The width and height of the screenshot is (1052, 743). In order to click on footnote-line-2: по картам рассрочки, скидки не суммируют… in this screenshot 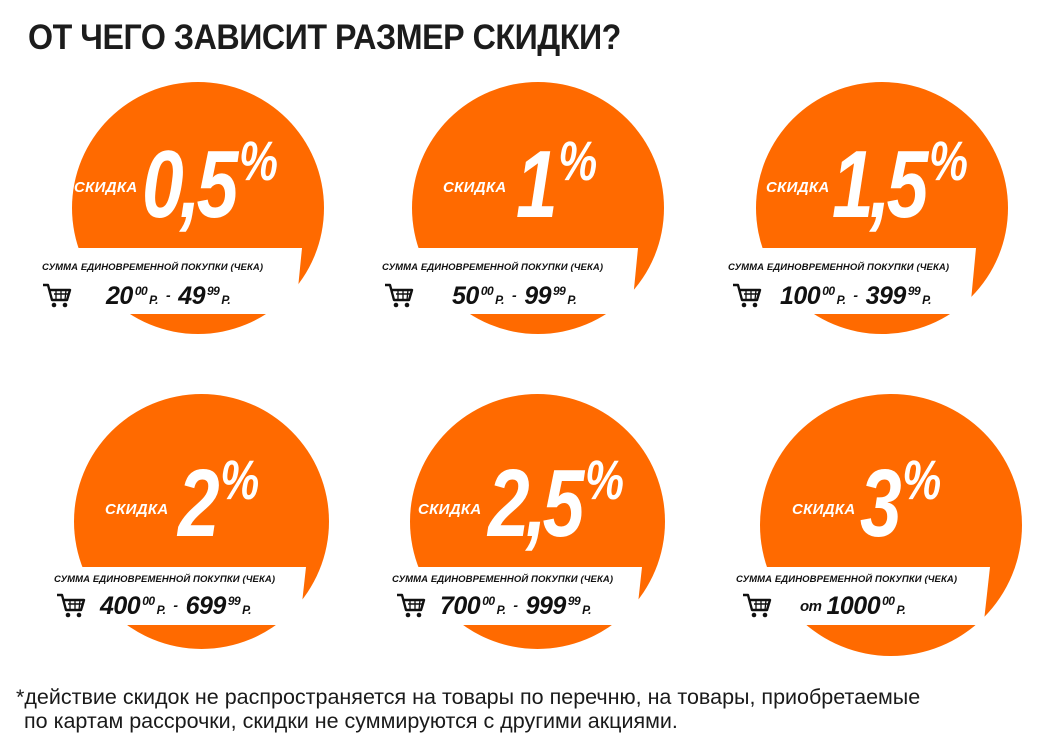, I will do `click(351, 721)`.